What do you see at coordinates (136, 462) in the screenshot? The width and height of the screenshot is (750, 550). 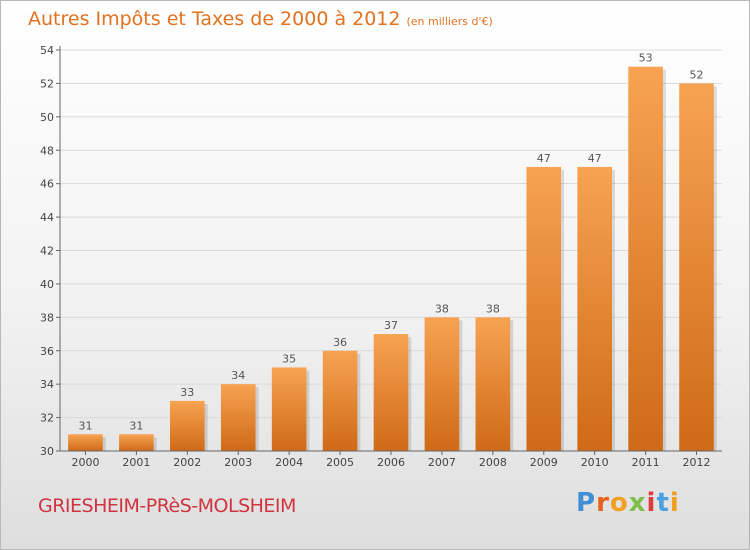 I see `x-tick-label: 2001` at bounding box center [136, 462].